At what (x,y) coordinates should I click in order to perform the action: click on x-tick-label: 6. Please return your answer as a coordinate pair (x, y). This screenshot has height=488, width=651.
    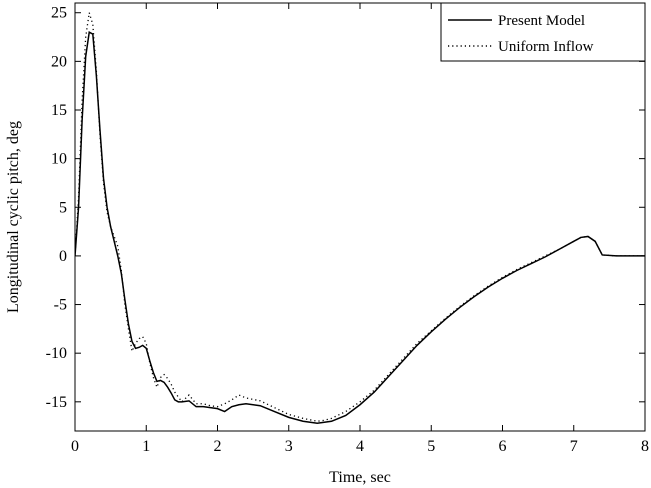
    Looking at the image, I should click on (503, 446).